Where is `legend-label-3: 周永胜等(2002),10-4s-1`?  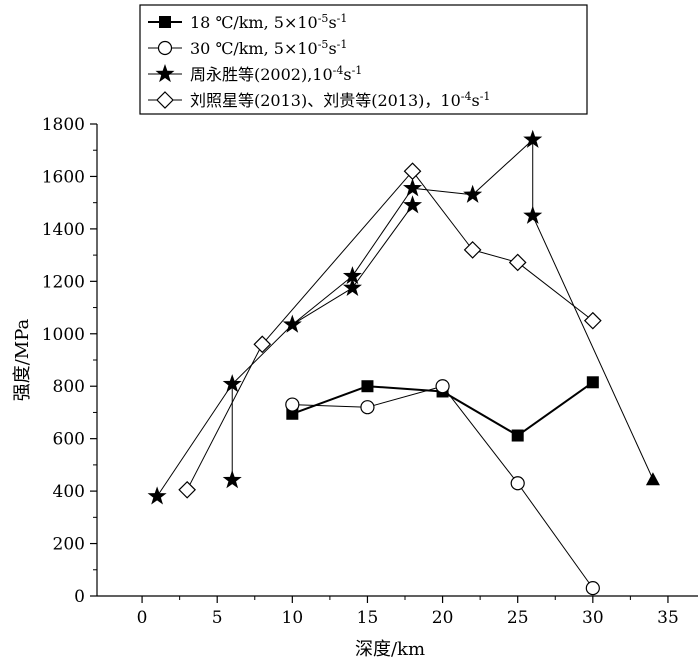 legend-label-3: 周永胜等(2002),10-4s-1 is located at coordinates (276, 74).